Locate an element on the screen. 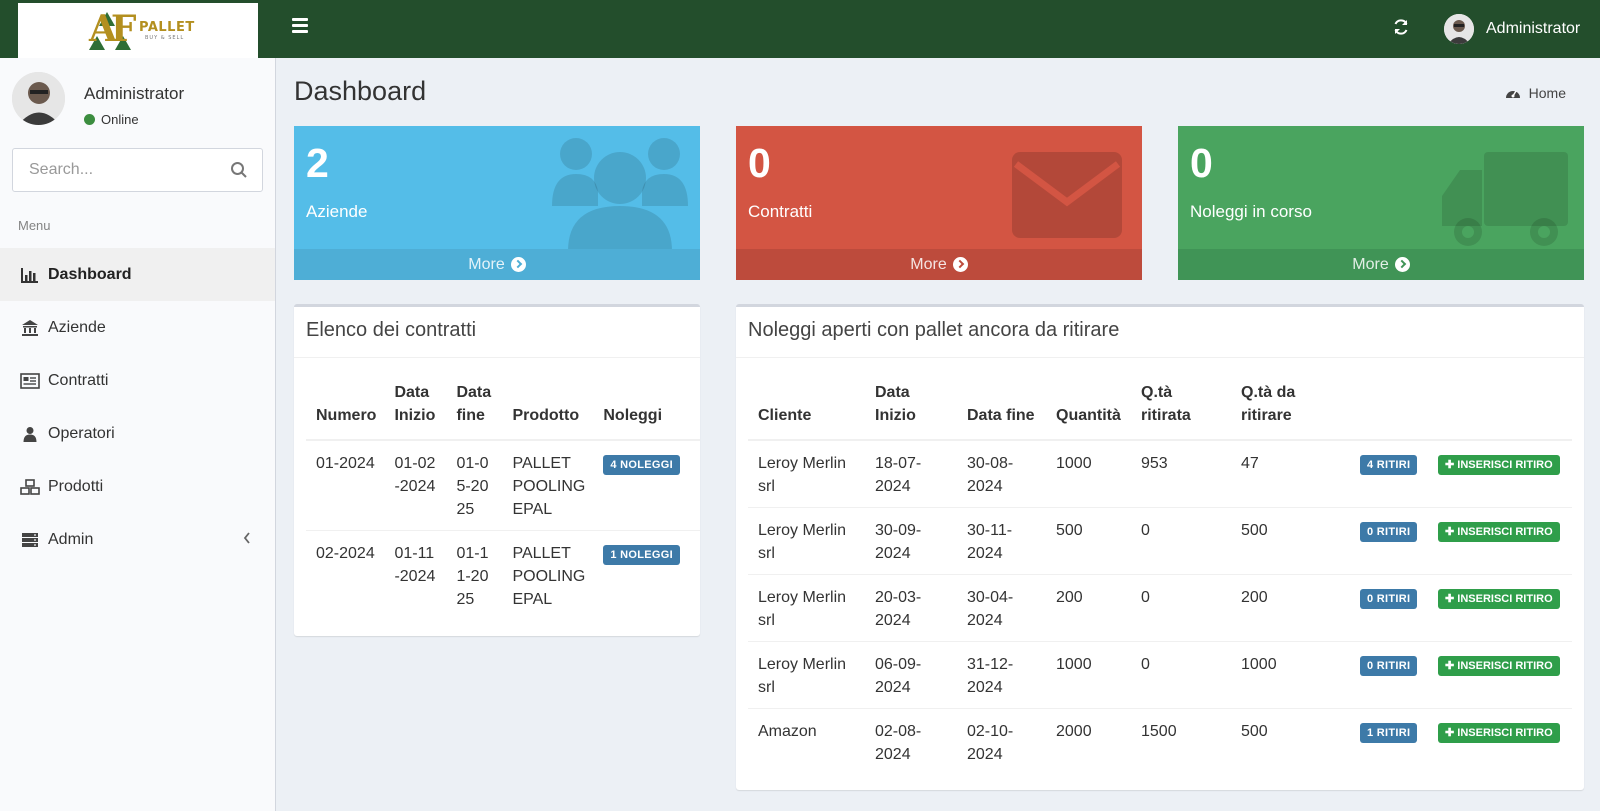 The image size is (1600, 811). sidebar-item-admin: Admin is located at coordinates (137, 539).